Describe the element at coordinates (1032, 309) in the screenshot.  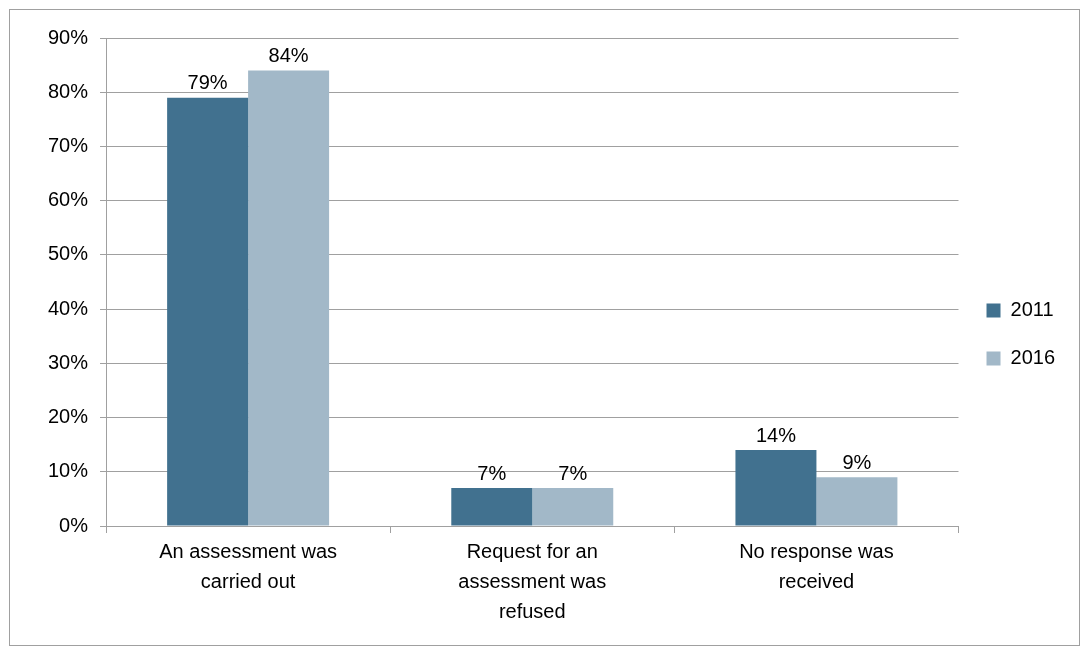
I see `legend-label: 2011` at that location.